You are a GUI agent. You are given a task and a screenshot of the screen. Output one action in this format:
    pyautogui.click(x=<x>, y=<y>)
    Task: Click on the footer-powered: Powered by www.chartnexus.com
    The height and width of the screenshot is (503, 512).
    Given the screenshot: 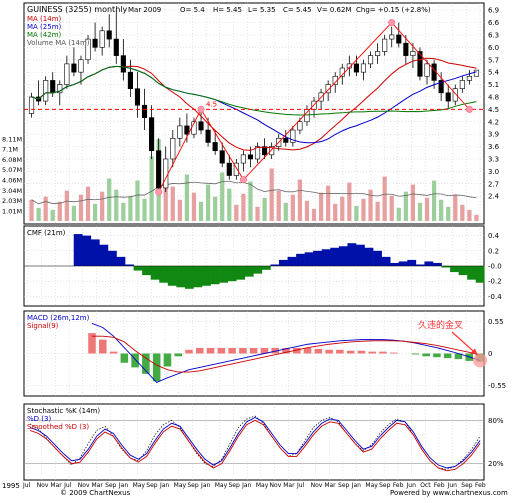 What is the action you would take?
    pyautogui.click(x=449, y=493)
    